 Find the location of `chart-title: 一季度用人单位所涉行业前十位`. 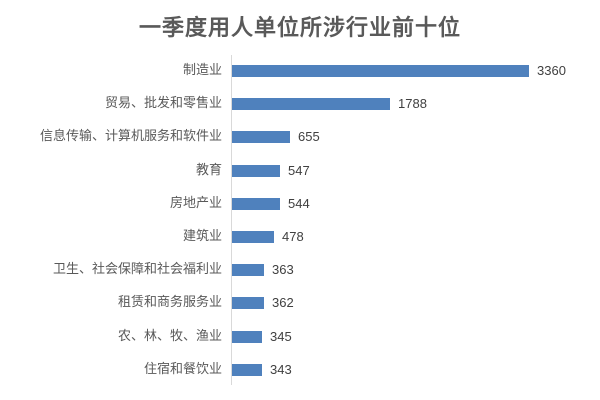

chart-title: 一季度用人单位所涉行业前十位 is located at coordinates (299, 28).